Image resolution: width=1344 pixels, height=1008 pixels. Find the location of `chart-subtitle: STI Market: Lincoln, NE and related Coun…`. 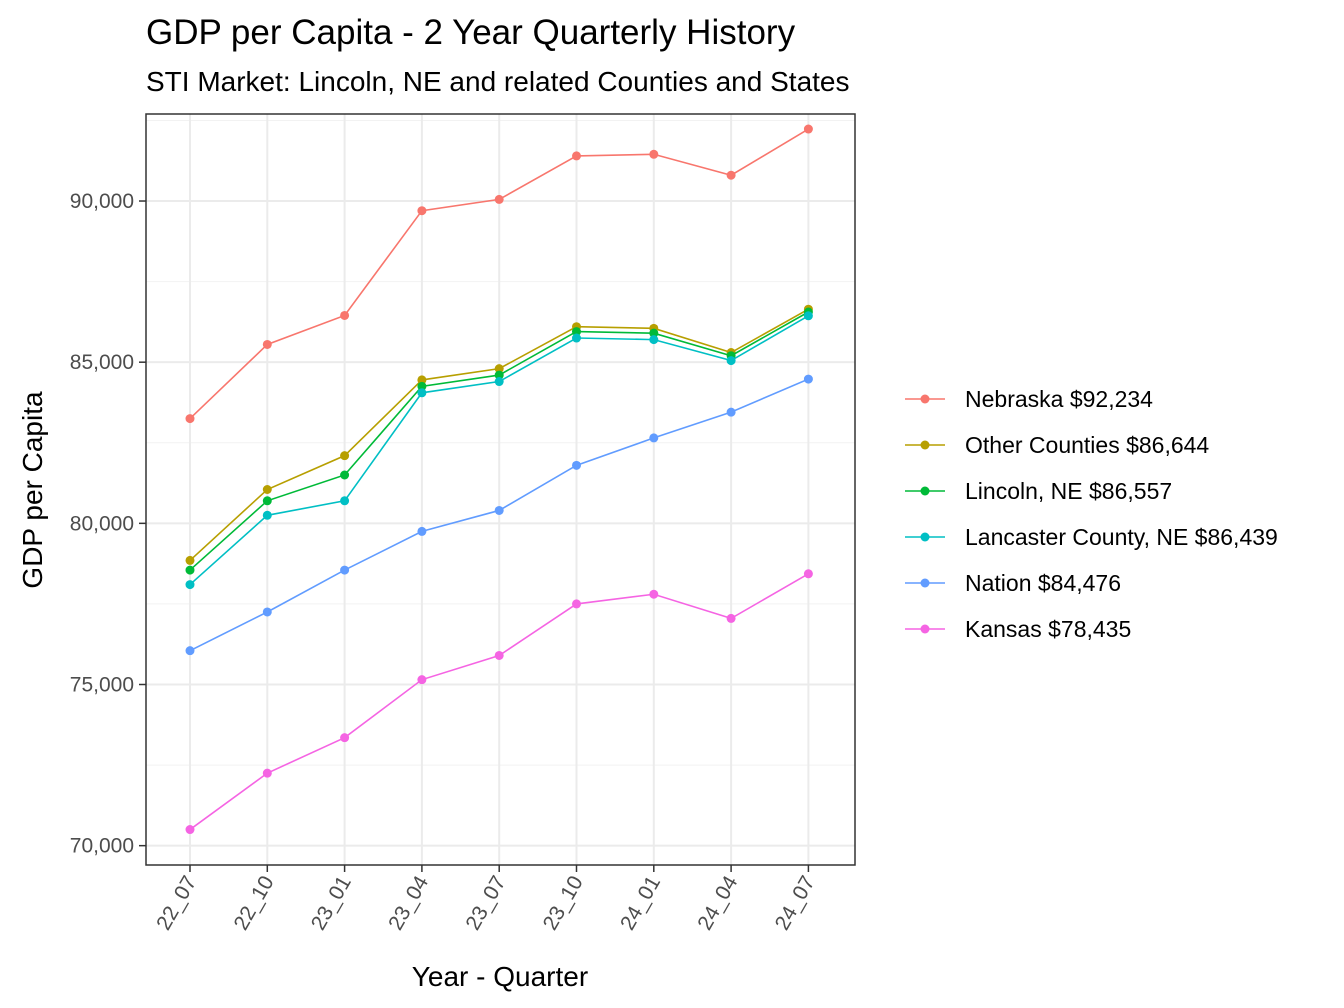

chart-subtitle: STI Market: Lincoln, NE and related Coun… is located at coordinates (498, 81).